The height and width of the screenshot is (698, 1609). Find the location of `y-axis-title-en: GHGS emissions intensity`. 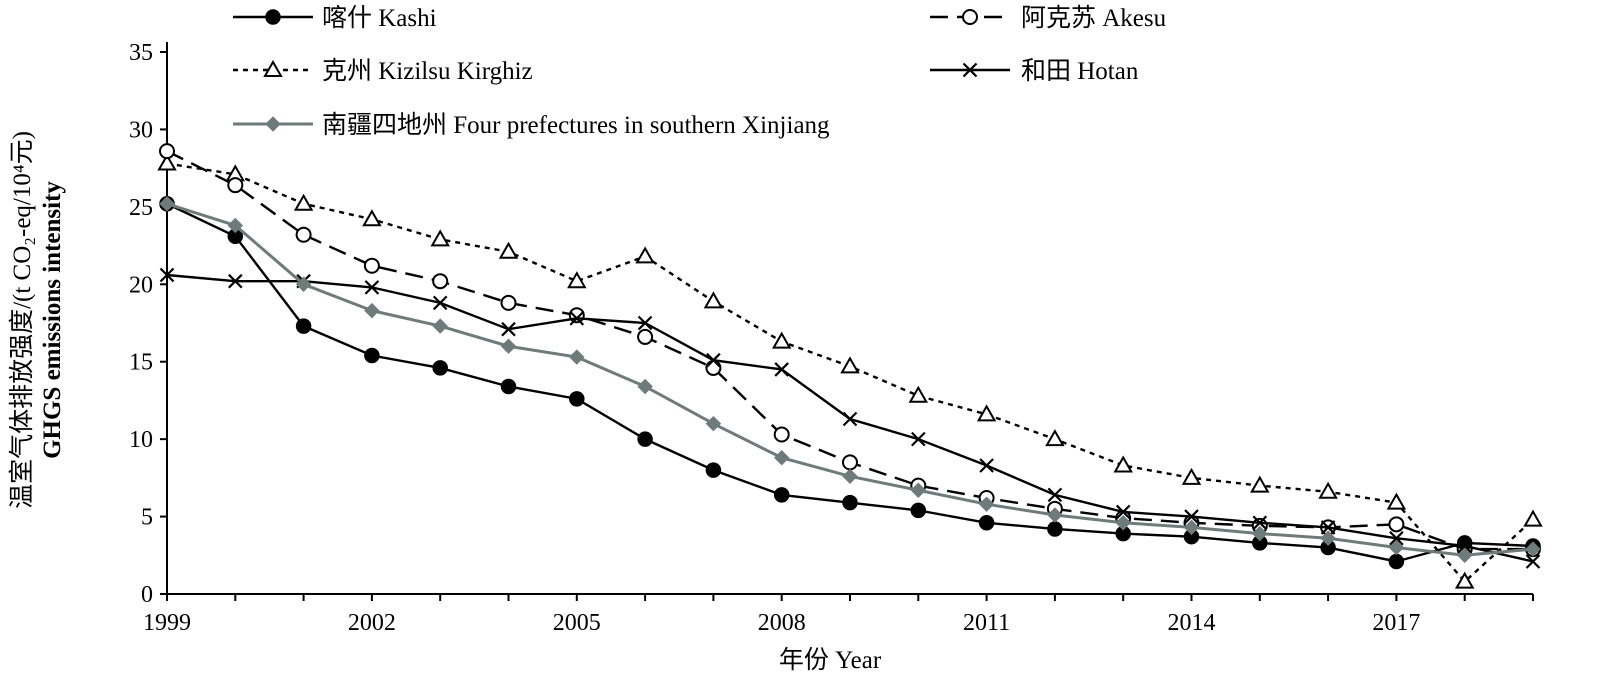

y-axis-title-en: GHGS emissions intensity is located at coordinates (52, 320).